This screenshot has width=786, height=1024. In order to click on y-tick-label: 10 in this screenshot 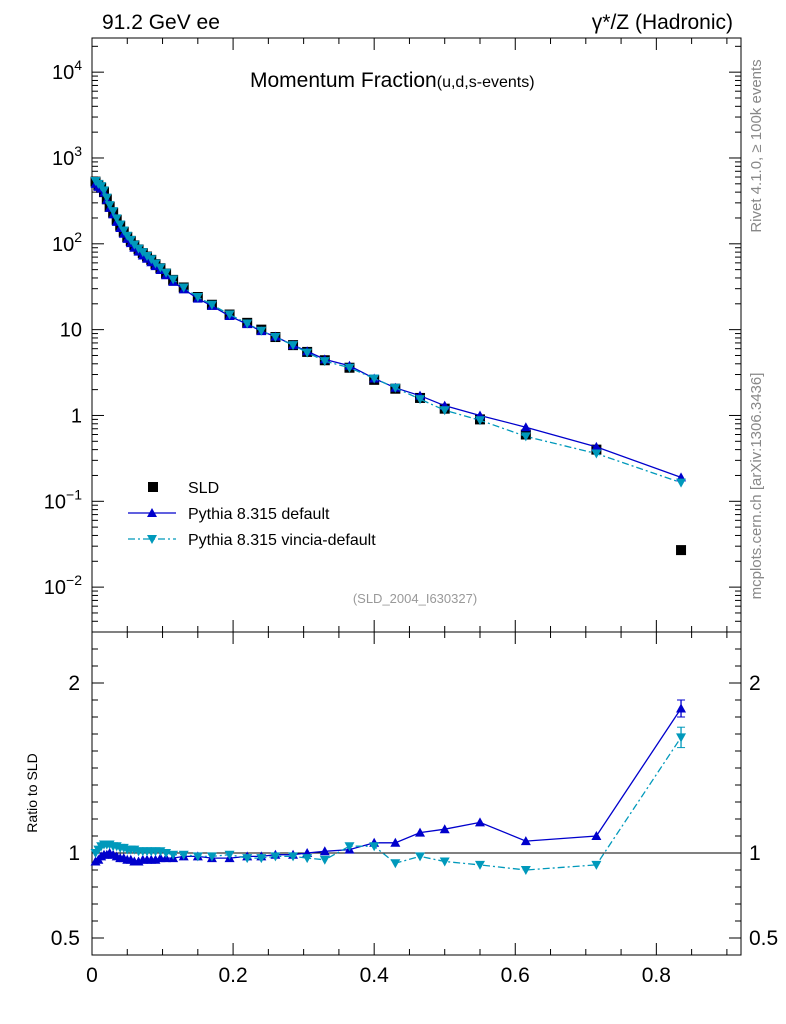, I will do `click(71, 331)`.